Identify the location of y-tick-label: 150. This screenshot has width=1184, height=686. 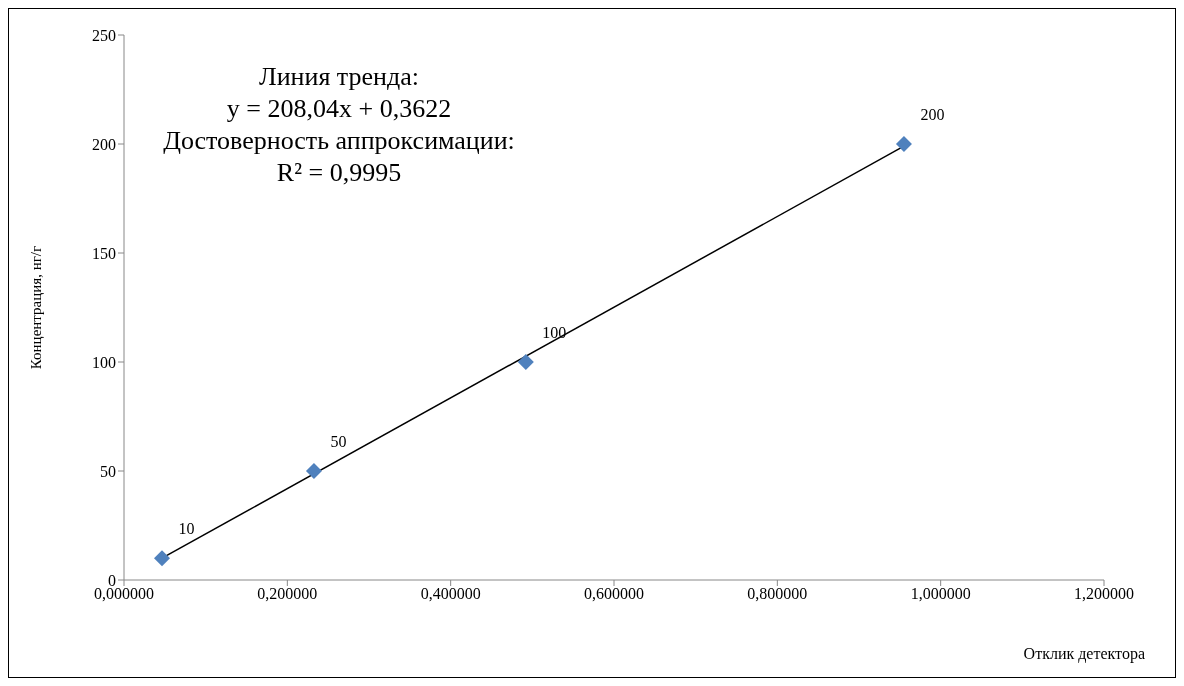
(104, 253).